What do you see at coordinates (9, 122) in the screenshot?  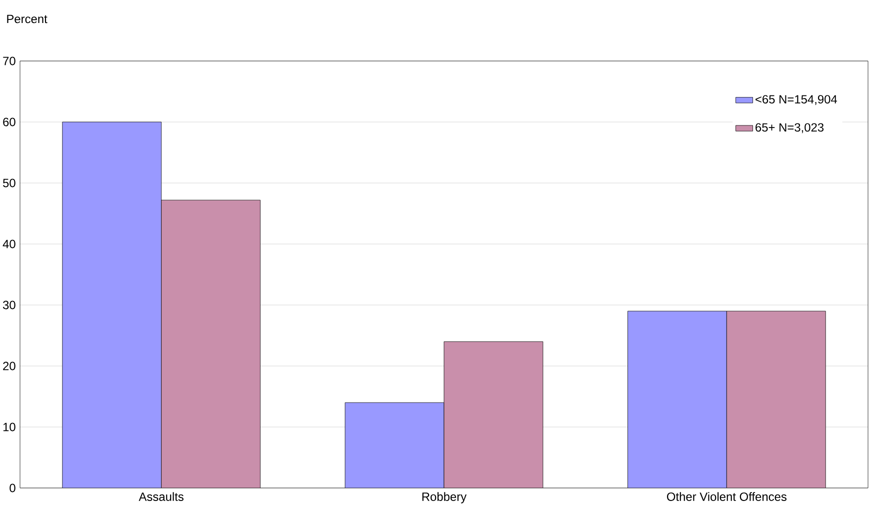 I see `y-tick-label: 60` at bounding box center [9, 122].